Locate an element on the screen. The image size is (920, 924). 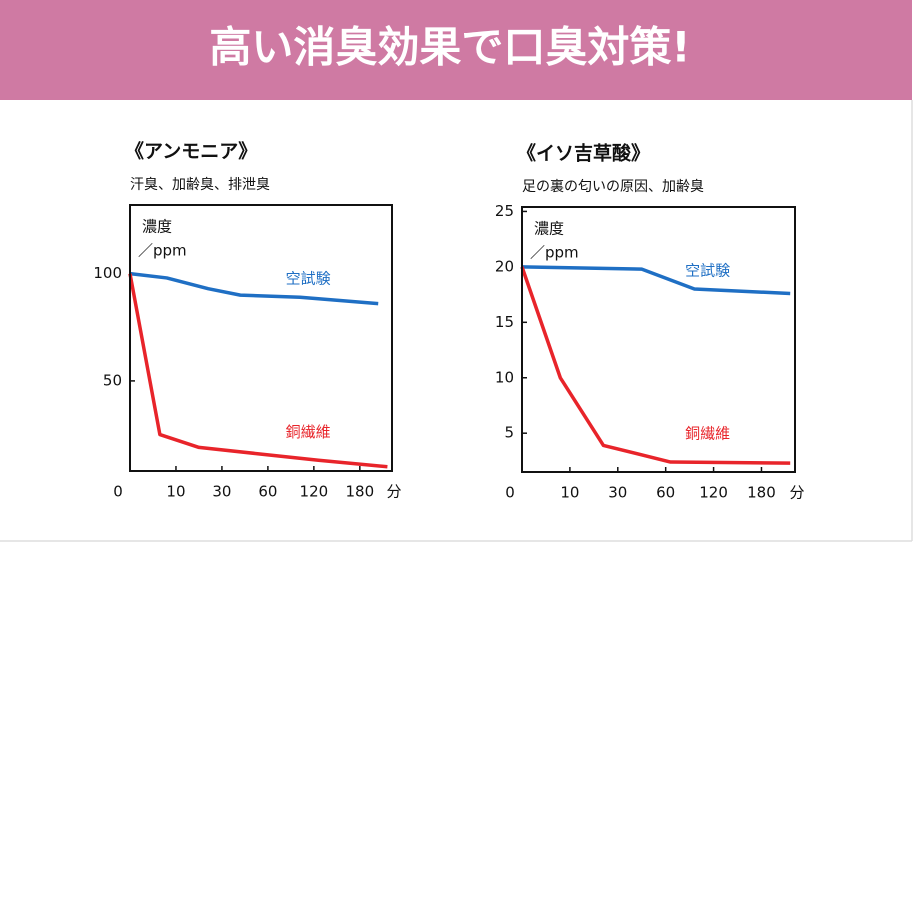
y-tick-label: 50 is located at coordinates (112, 380).